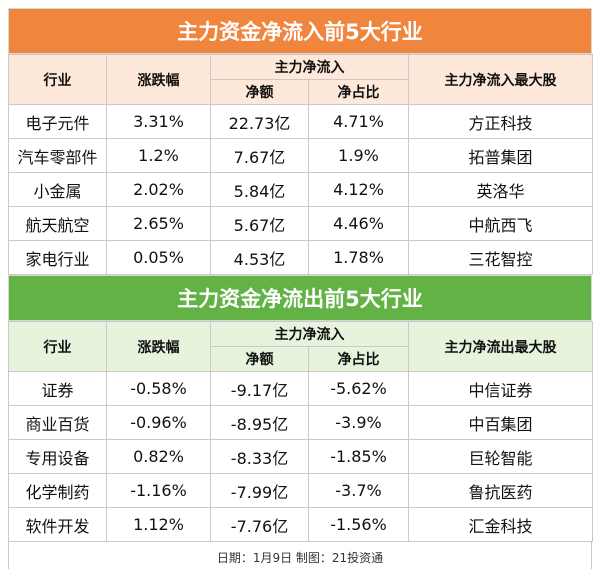 The width and height of the screenshot is (600, 569). Describe the element at coordinates (500, 189) in the screenshot. I see `cell-stock: 英洛华` at that location.